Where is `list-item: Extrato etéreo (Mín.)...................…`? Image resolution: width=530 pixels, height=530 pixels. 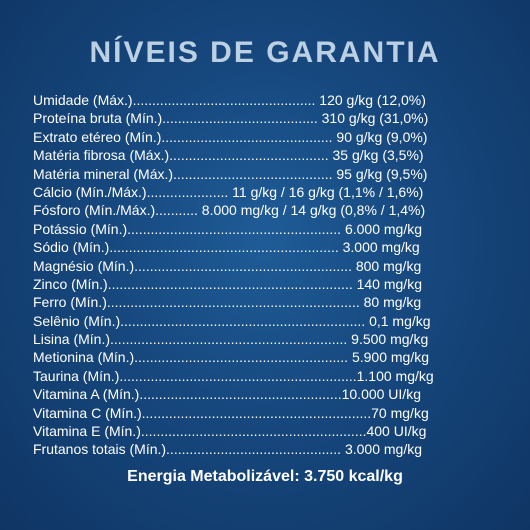
list-item: Extrato etéreo (Mín.)...................… is located at coordinates (230, 136).